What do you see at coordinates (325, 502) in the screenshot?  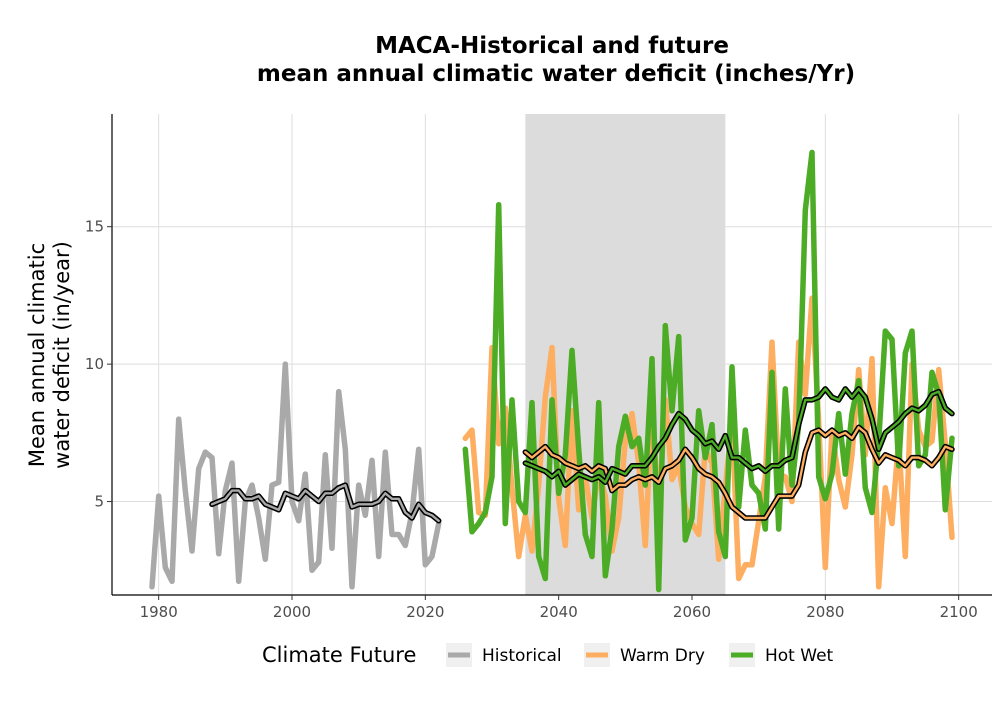 I see `moving-average-line-historical` at bounding box center [325, 502].